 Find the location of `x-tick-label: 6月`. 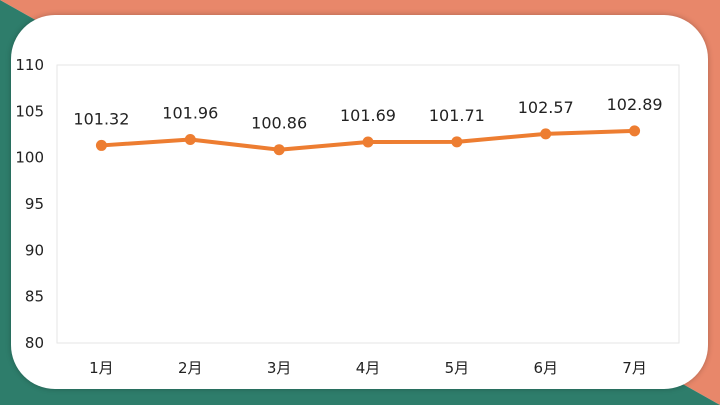

x-tick-label: 6月 is located at coordinates (545, 368).